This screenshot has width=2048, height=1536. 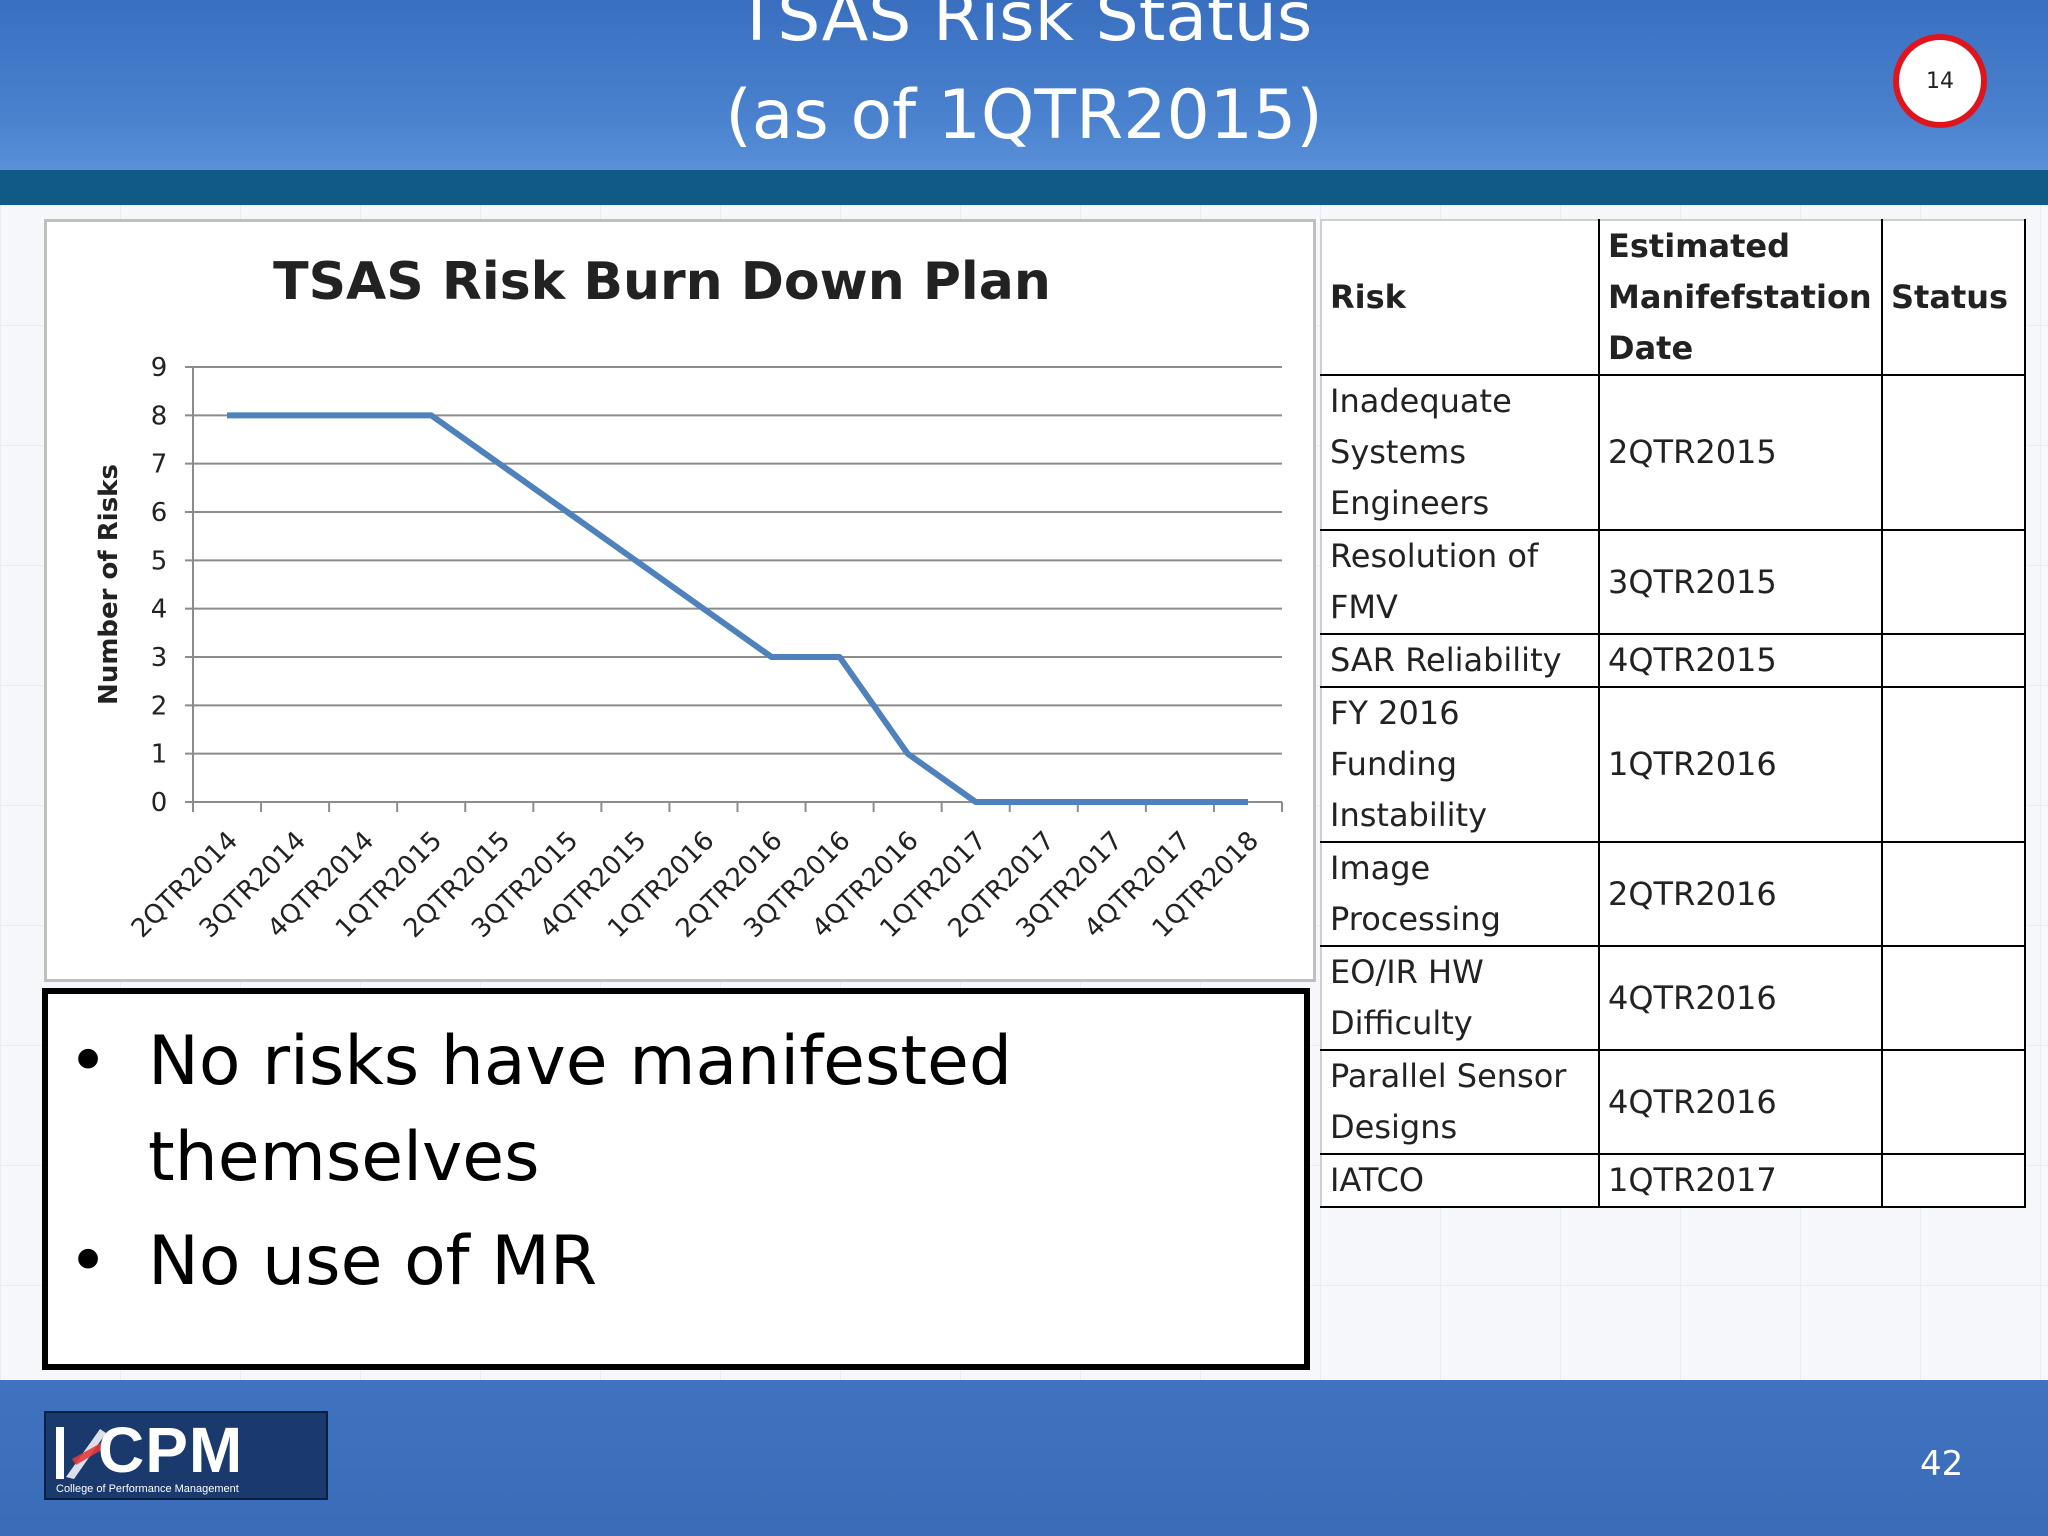 I want to click on date-cell: 2QTR2016, so click(x=1740, y=894).